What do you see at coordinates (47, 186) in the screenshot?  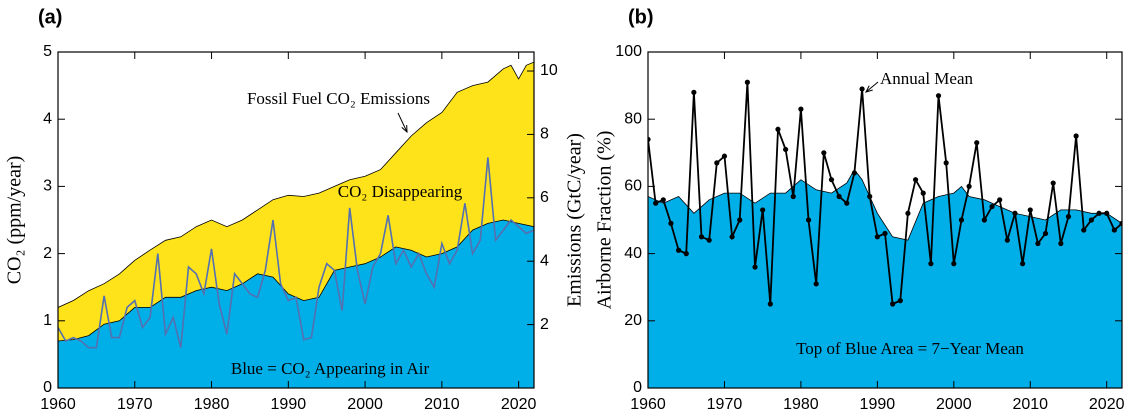 I see `y-tick-label: 3` at bounding box center [47, 186].